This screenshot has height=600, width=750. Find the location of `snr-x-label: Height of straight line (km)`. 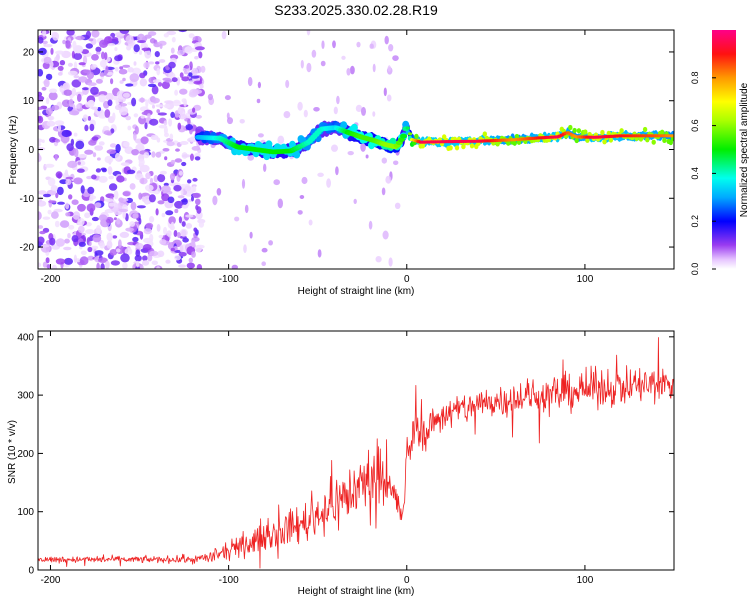

snr-x-label: Height of straight line (km) is located at coordinates (356, 591).